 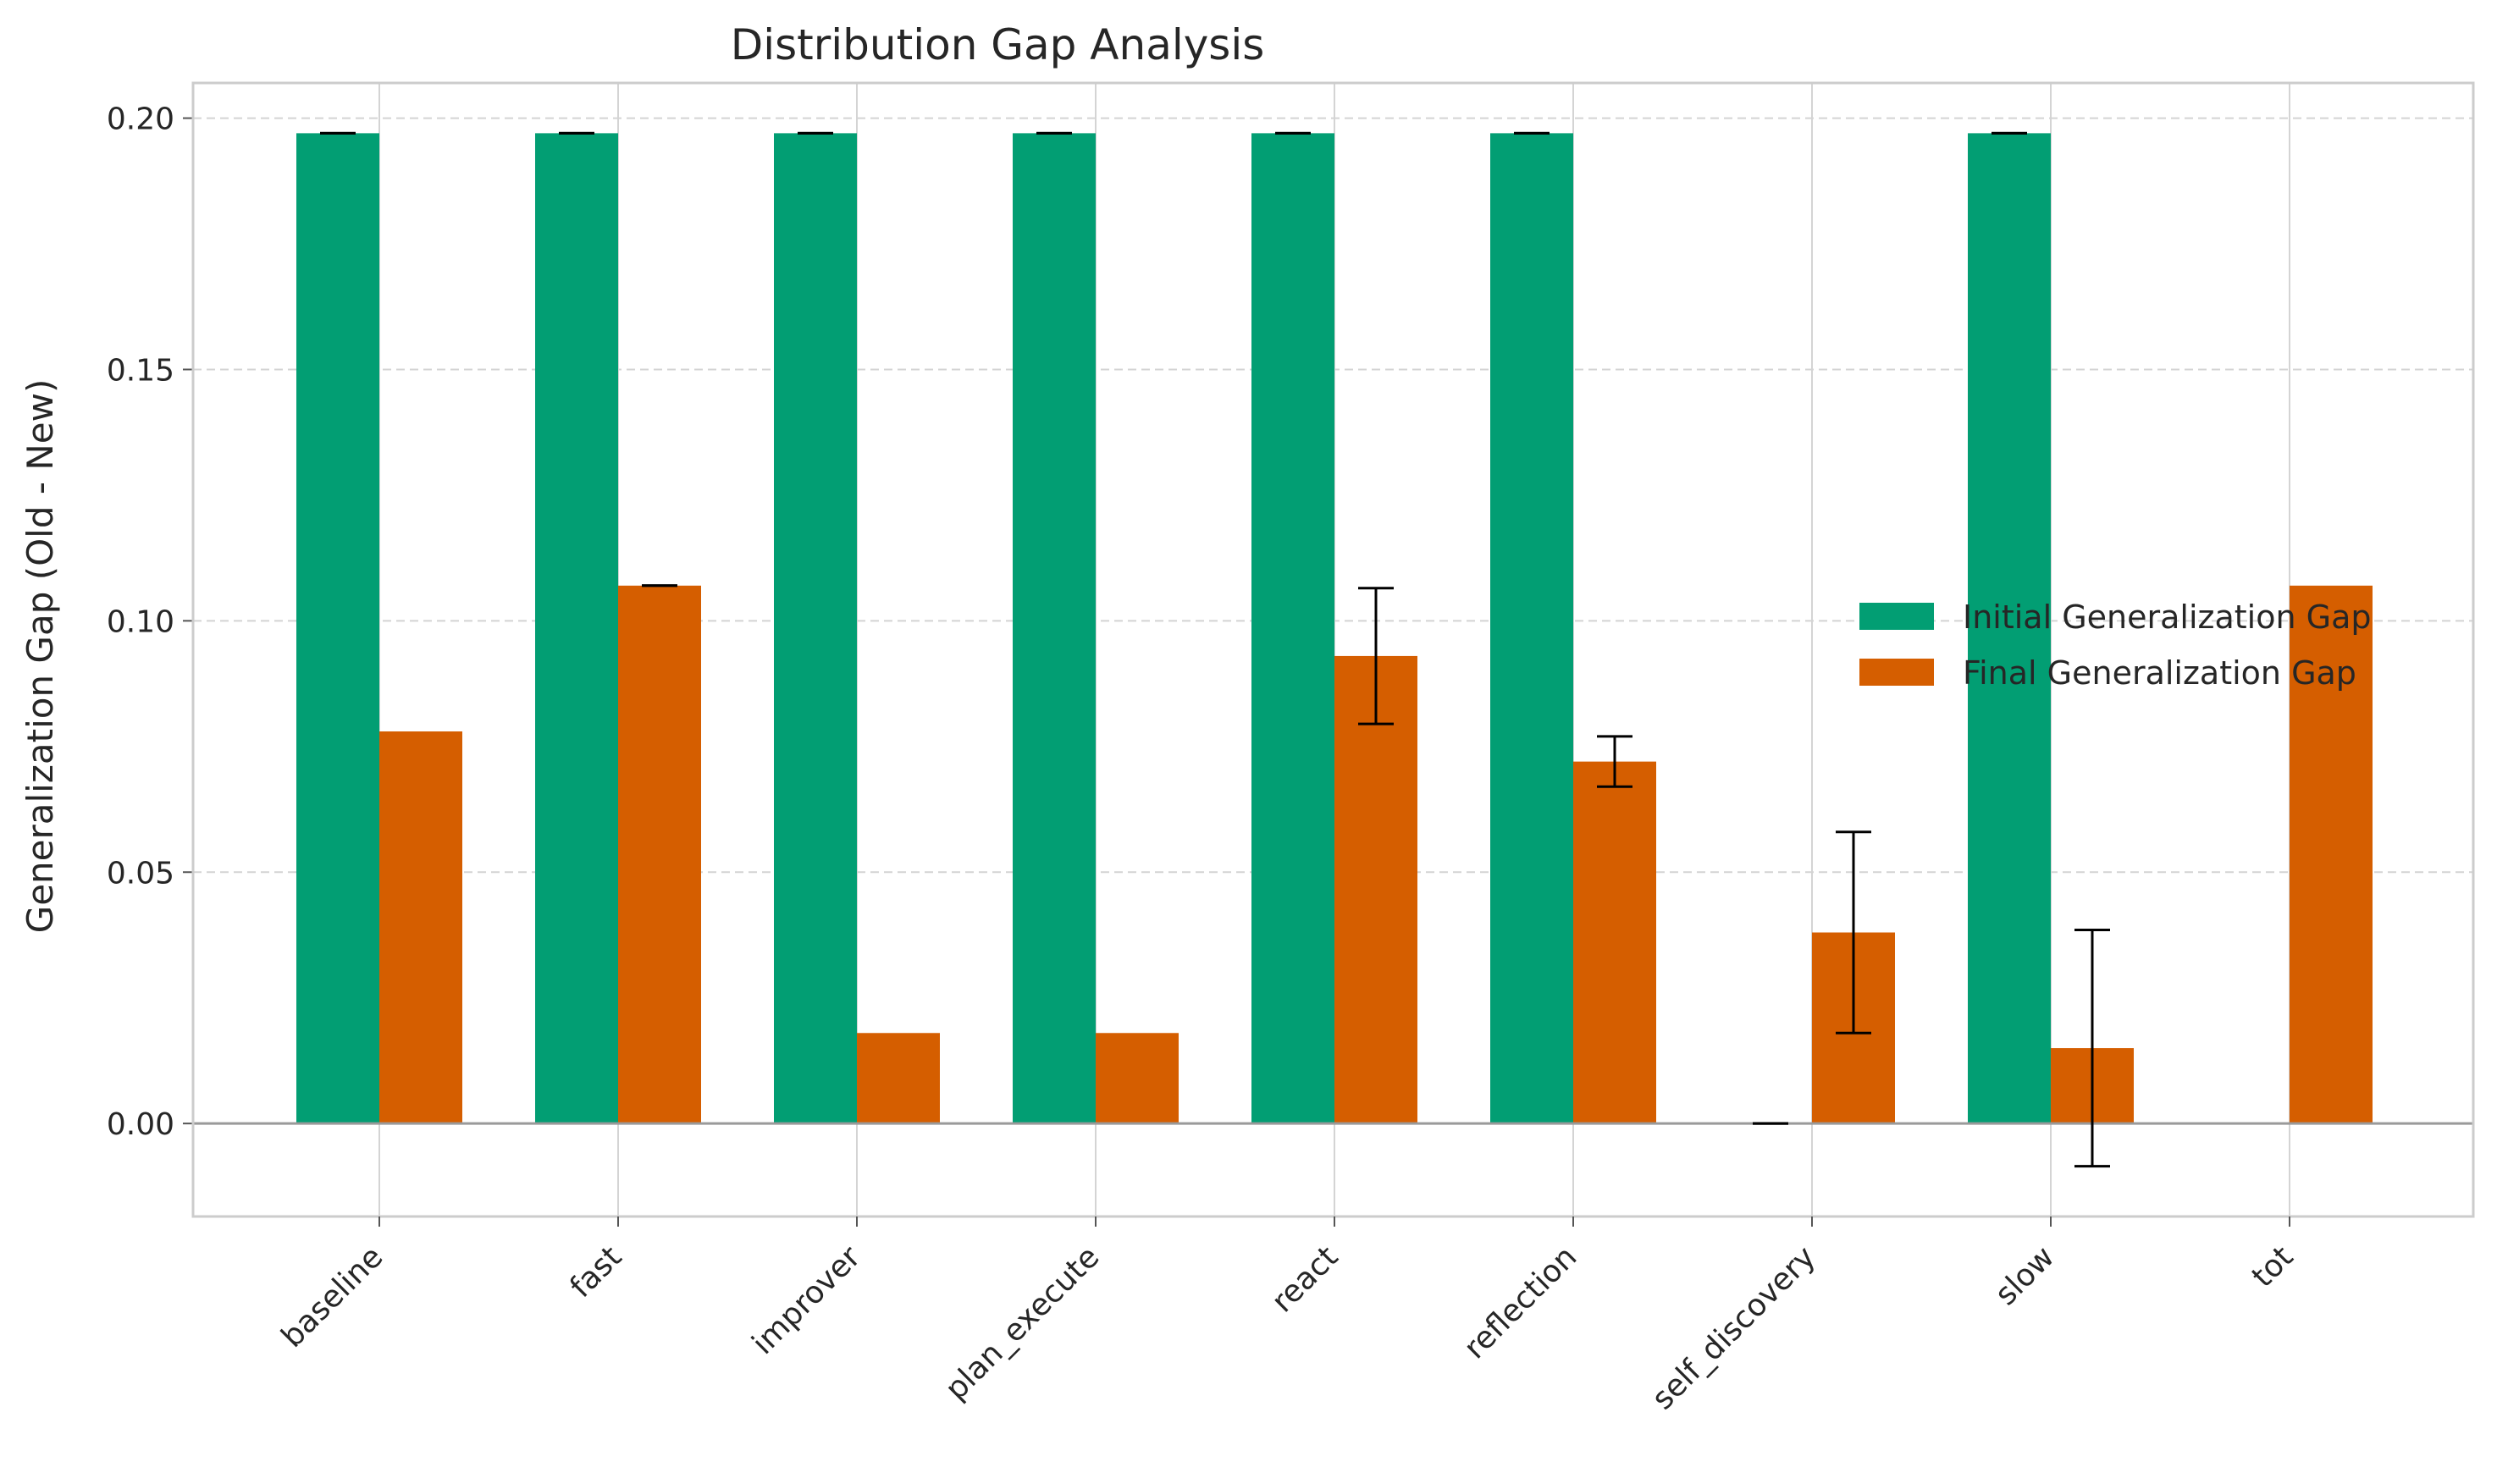 What do you see at coordinates (140, 621) in the screenshot?
I see `y-tick-label: 0.10` at bounding box center [140, 621].